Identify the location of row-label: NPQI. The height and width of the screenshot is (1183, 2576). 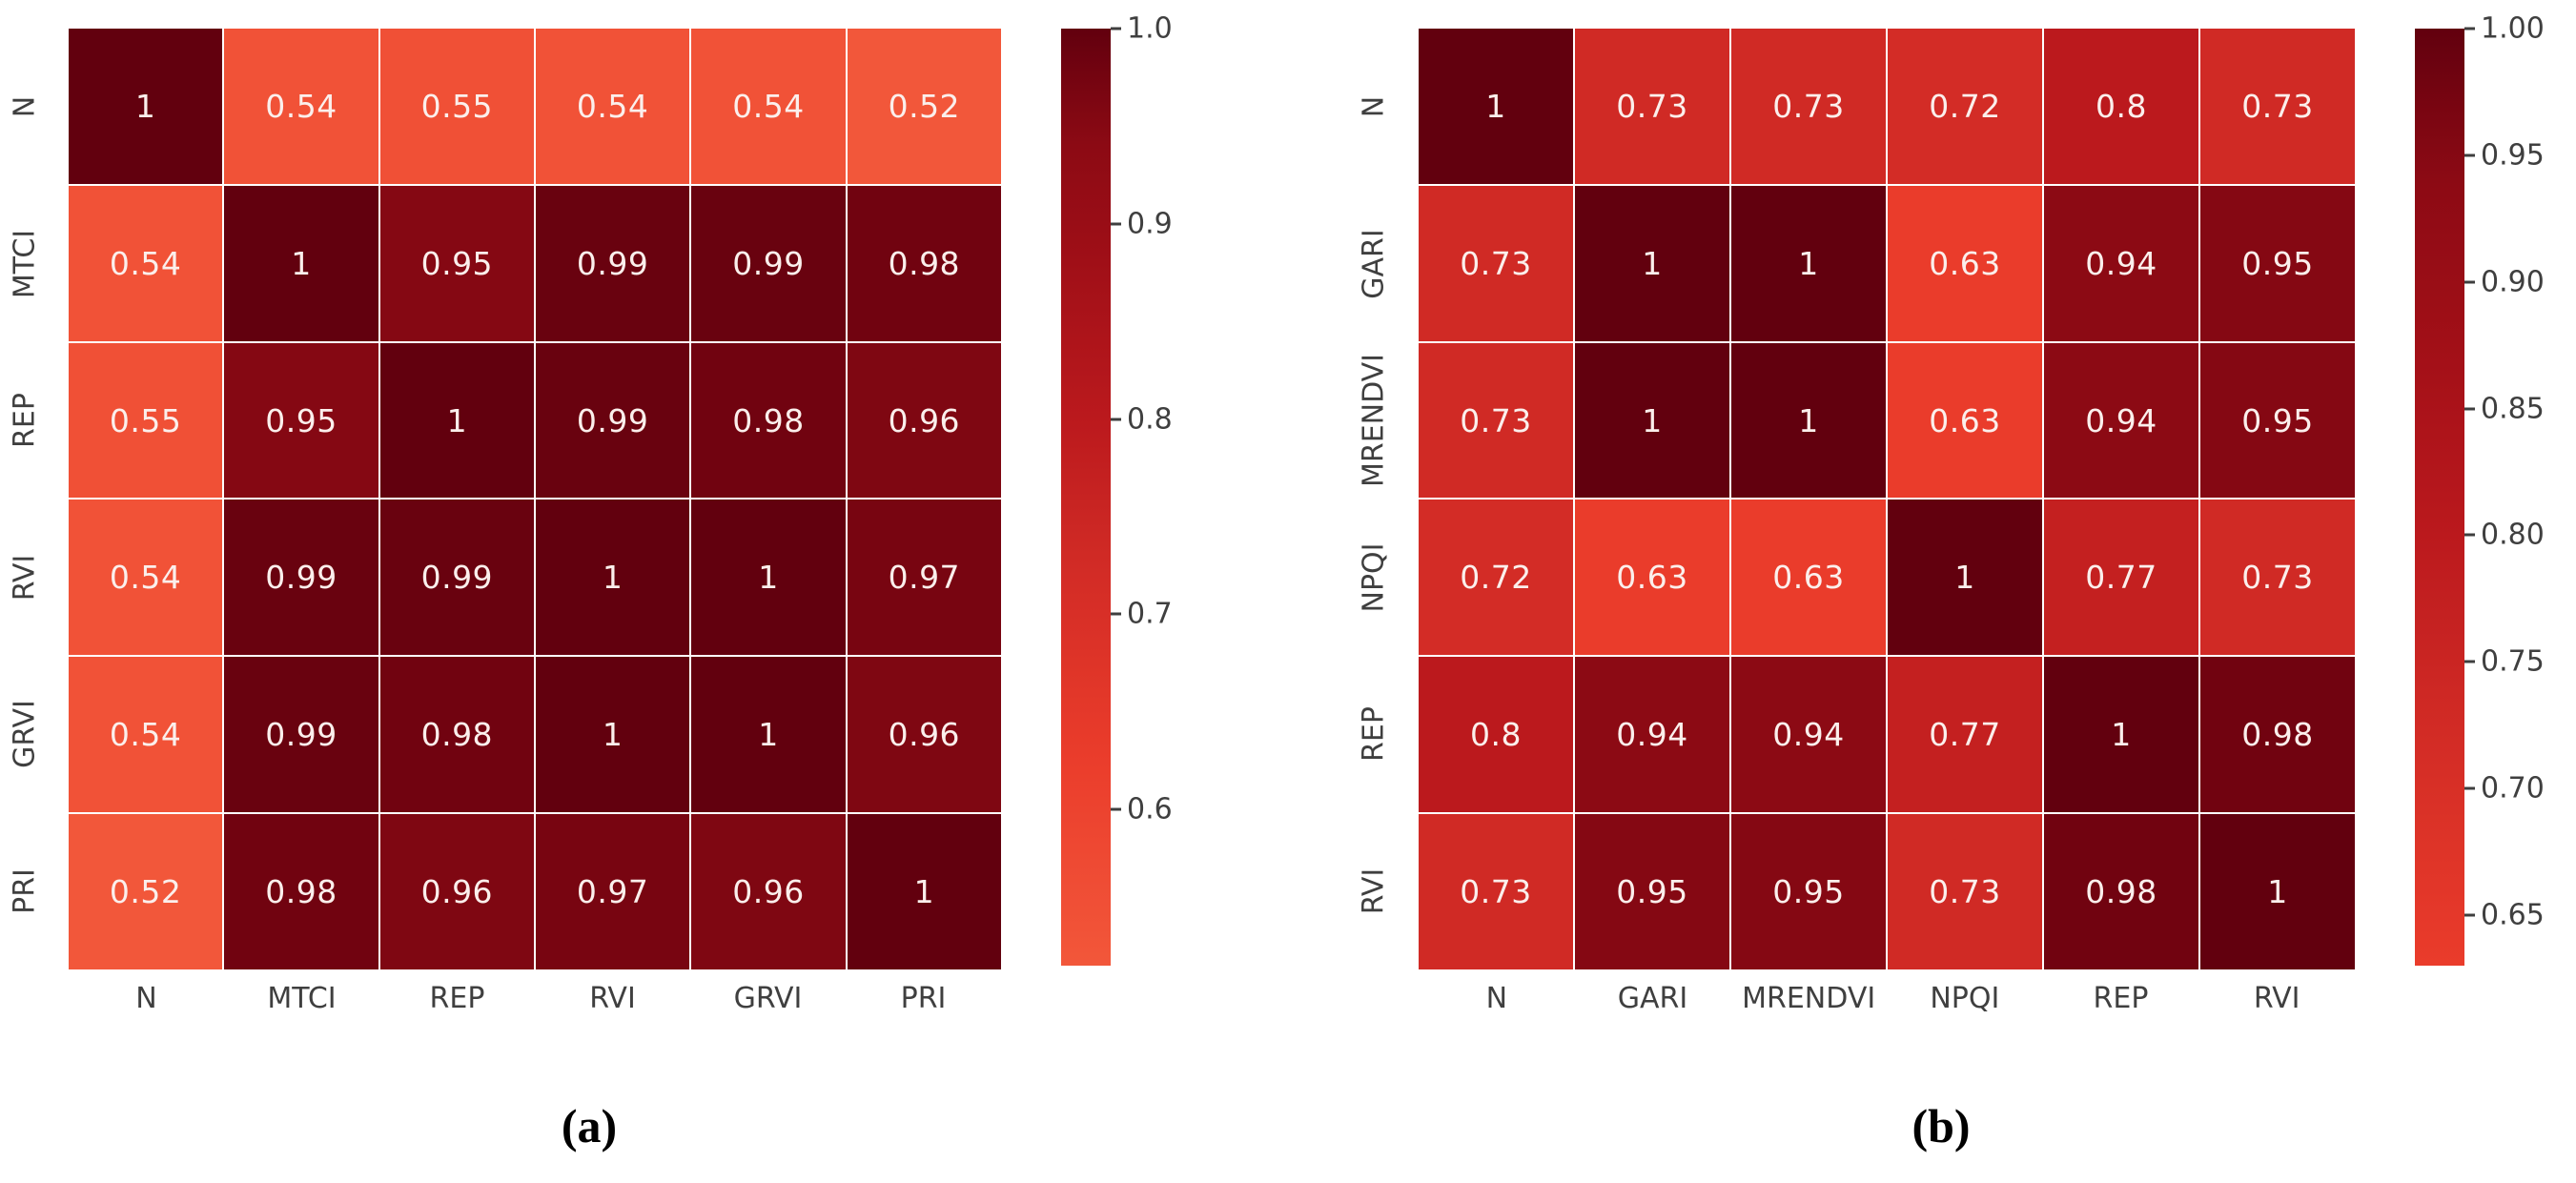
(1374, 577).